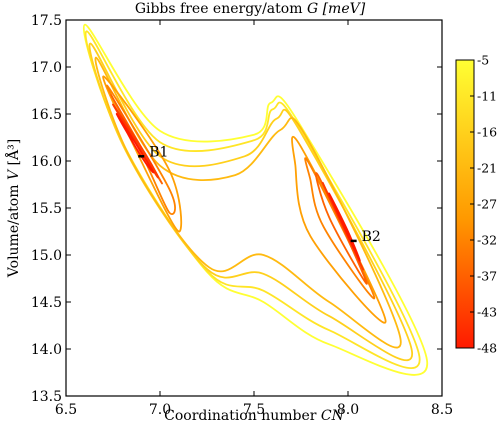  What do you see at coordinates (487, 96) in the screenshot?
I see `colorbar-tick-label-1: -11` at bounding box center [487, 96].